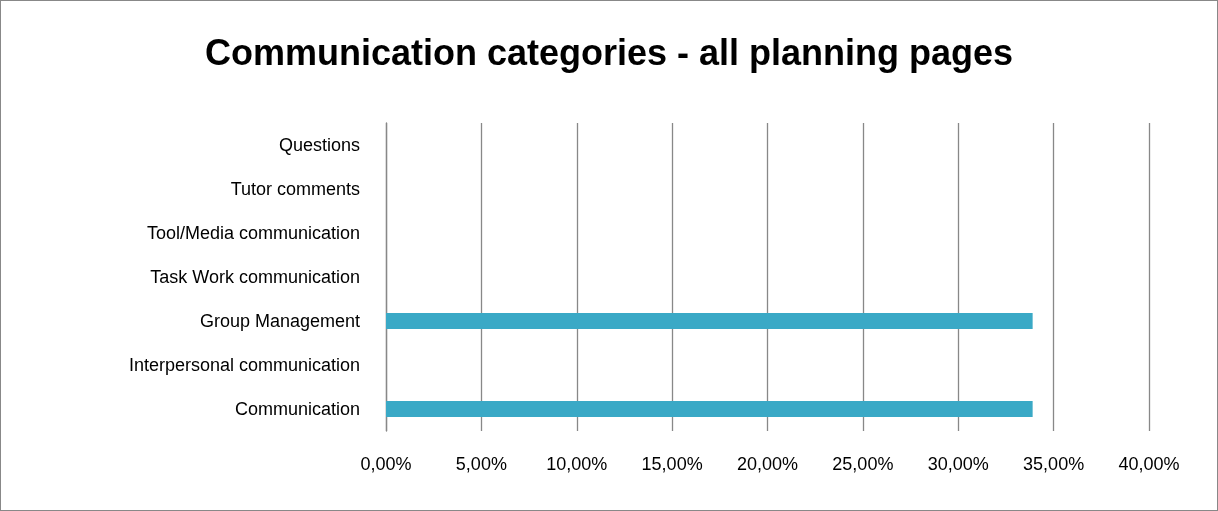 The width and height of the screenshot is (1218, 511). I want to click on chart-title: Communication categories - all planning pages, so click(609, 52).